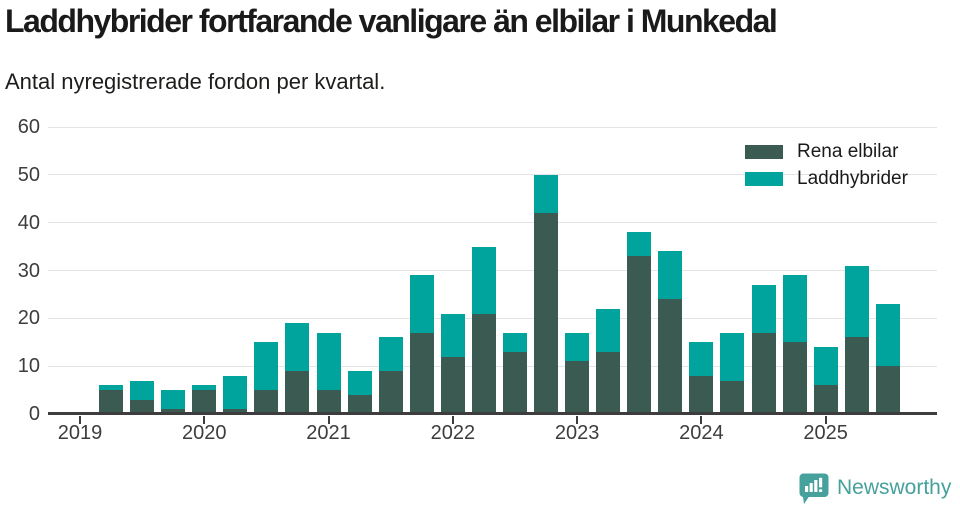  I want to click on legend-label-laddhybrider: Laddhybrider, so click(852, 178).